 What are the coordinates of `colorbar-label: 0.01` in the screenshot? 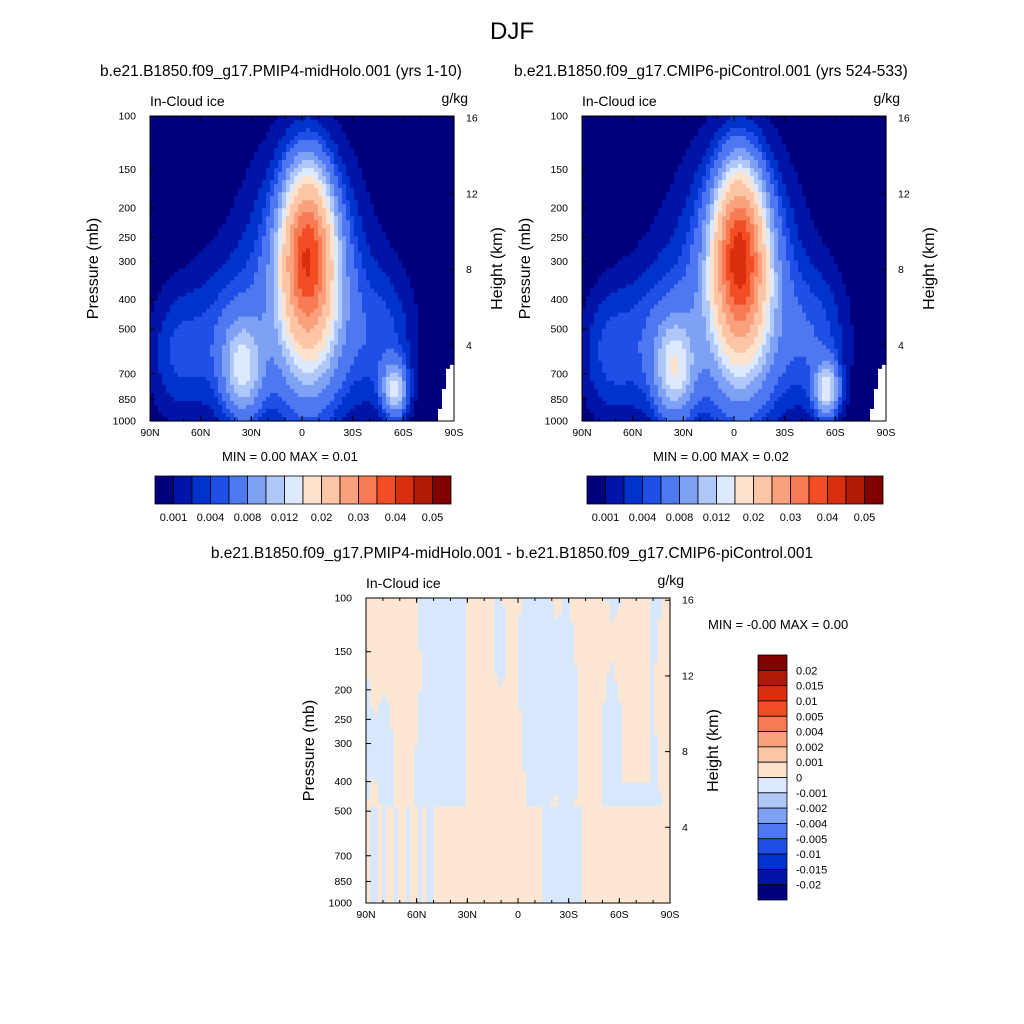 It's located at (806, 702).